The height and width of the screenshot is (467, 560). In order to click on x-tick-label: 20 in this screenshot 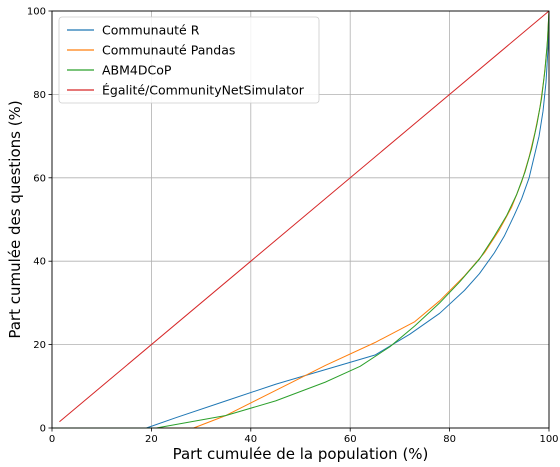, I will do `click(151, 439)`.